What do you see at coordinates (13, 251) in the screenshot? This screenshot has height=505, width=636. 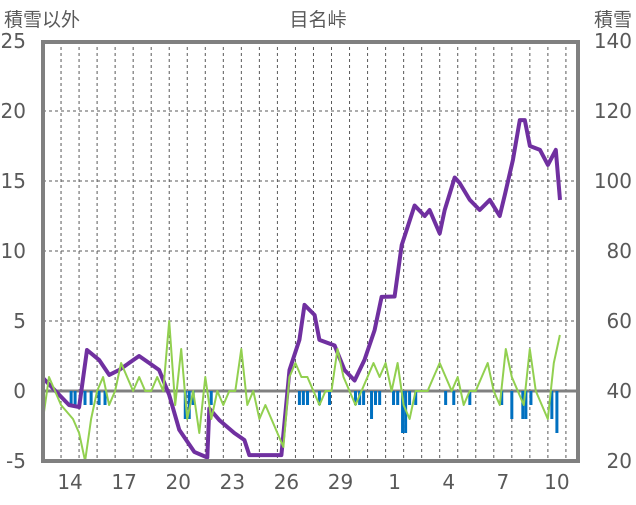 I see `left-tick-label: 10` at bounding box center [13, 251].